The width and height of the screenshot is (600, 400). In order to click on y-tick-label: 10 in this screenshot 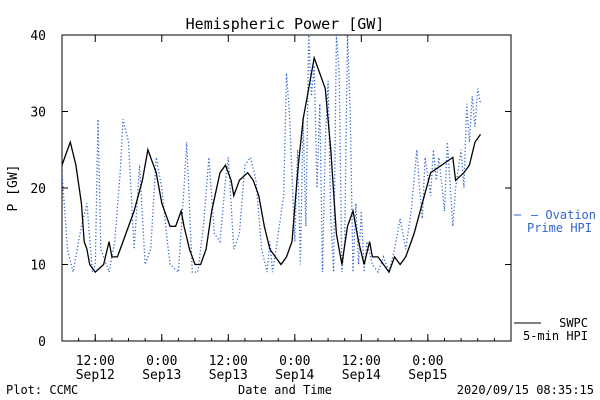, I will do `click(38, 266)`.